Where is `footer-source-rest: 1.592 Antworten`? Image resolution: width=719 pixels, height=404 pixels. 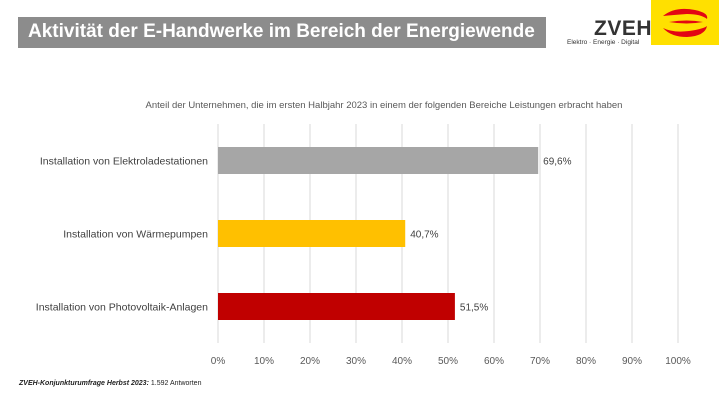
footer-source-rest: 1.592 Antworten is located at coordinates (175, 383).